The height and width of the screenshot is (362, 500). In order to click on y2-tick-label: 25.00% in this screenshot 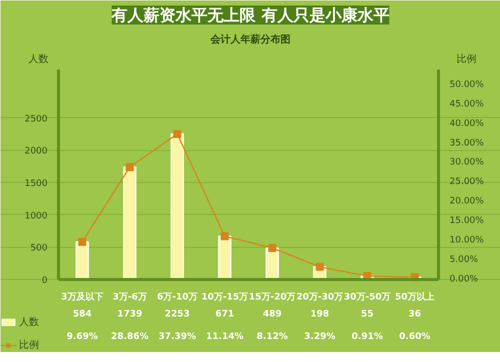, I will do `click(467, 182)`.